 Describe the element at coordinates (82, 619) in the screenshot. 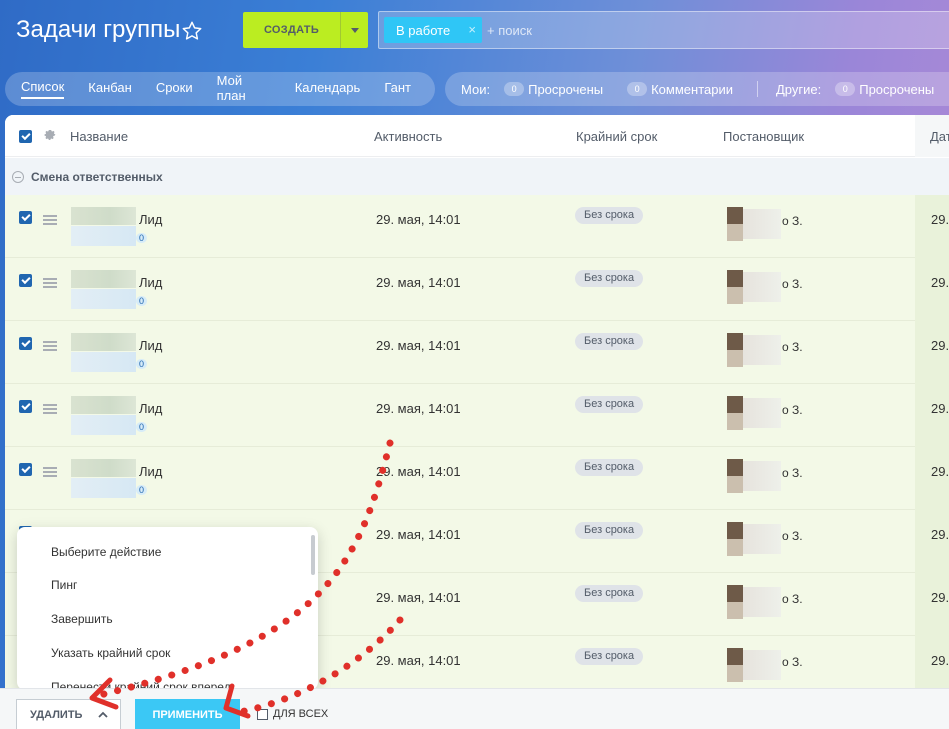

I see `menu-item-complete: Завершить` at that location.